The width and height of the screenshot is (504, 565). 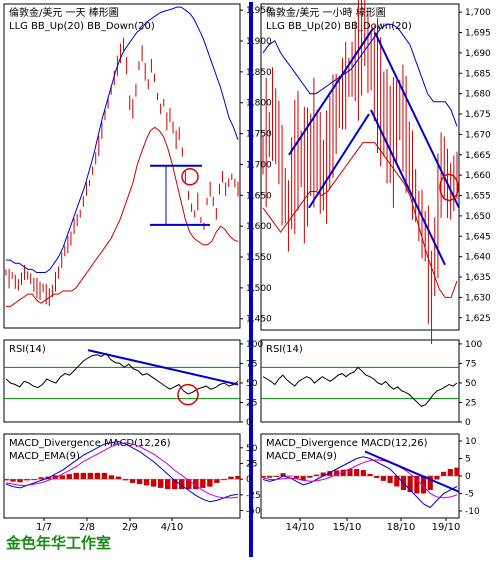 I want to click on macd-trend-line, so click(x=412, y=471).